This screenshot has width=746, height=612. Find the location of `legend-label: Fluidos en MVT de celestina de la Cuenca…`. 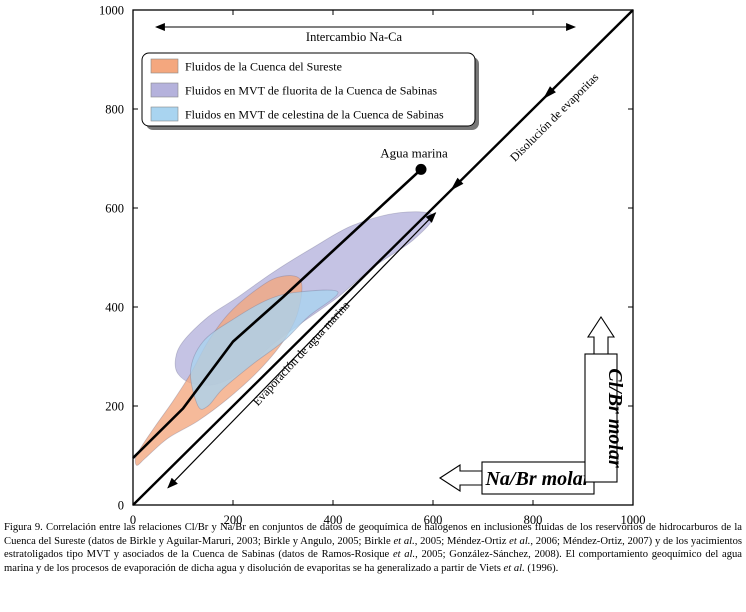

legend-label: Fluidos en MVT de celestina de la Cuenca… is located at coordinates (314, 115).